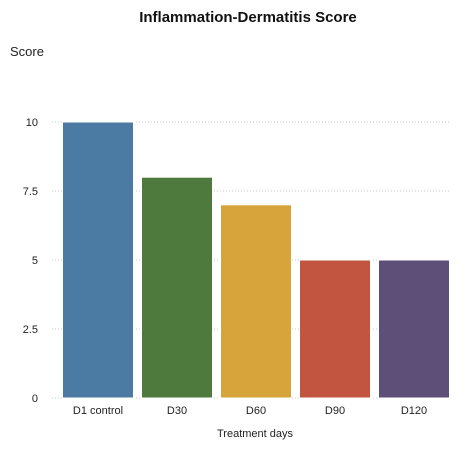 This screenshot has width=475, height=451. I want to click on x-axis-ticks: D1 control D30 D60 D90 D120, so click(250, 411).